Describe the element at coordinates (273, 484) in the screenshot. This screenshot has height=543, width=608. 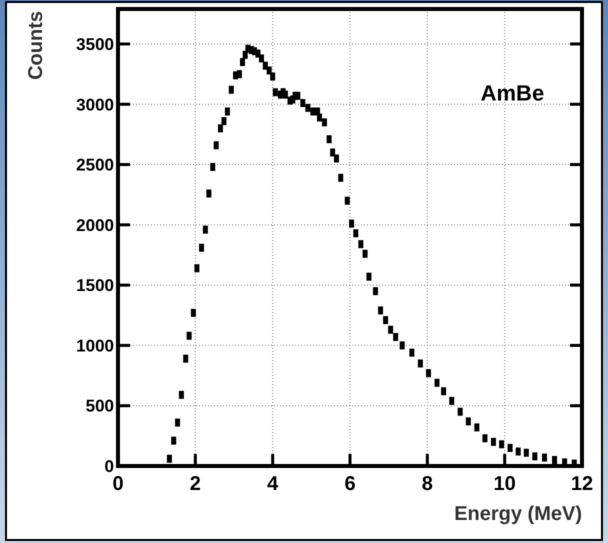
I see `x-tick-label: 4` at that location.